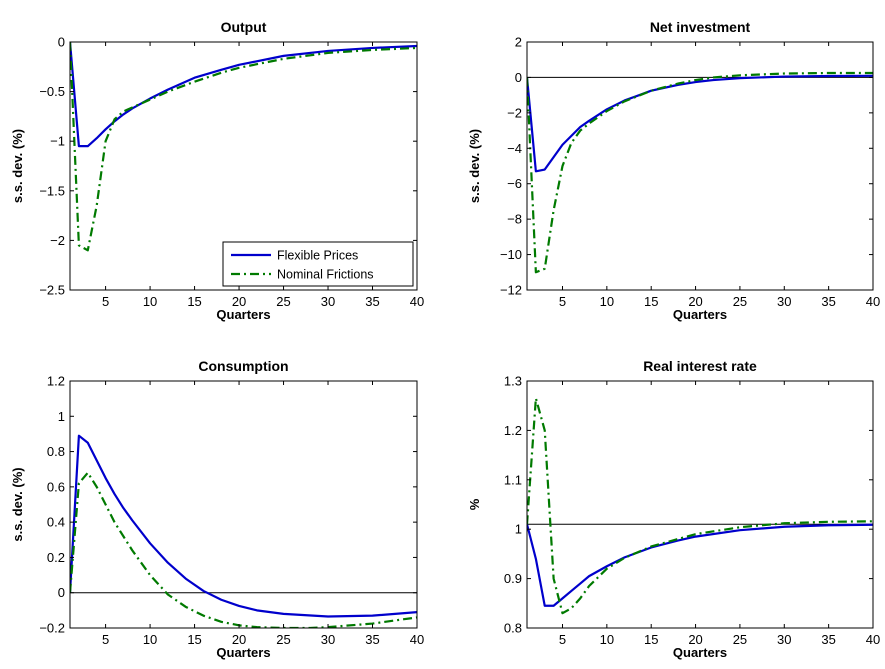  What do you see at coordinates (518, 42) in the screenshot?
I see `y-tick-label: 2` at bounding box center [518, 42].